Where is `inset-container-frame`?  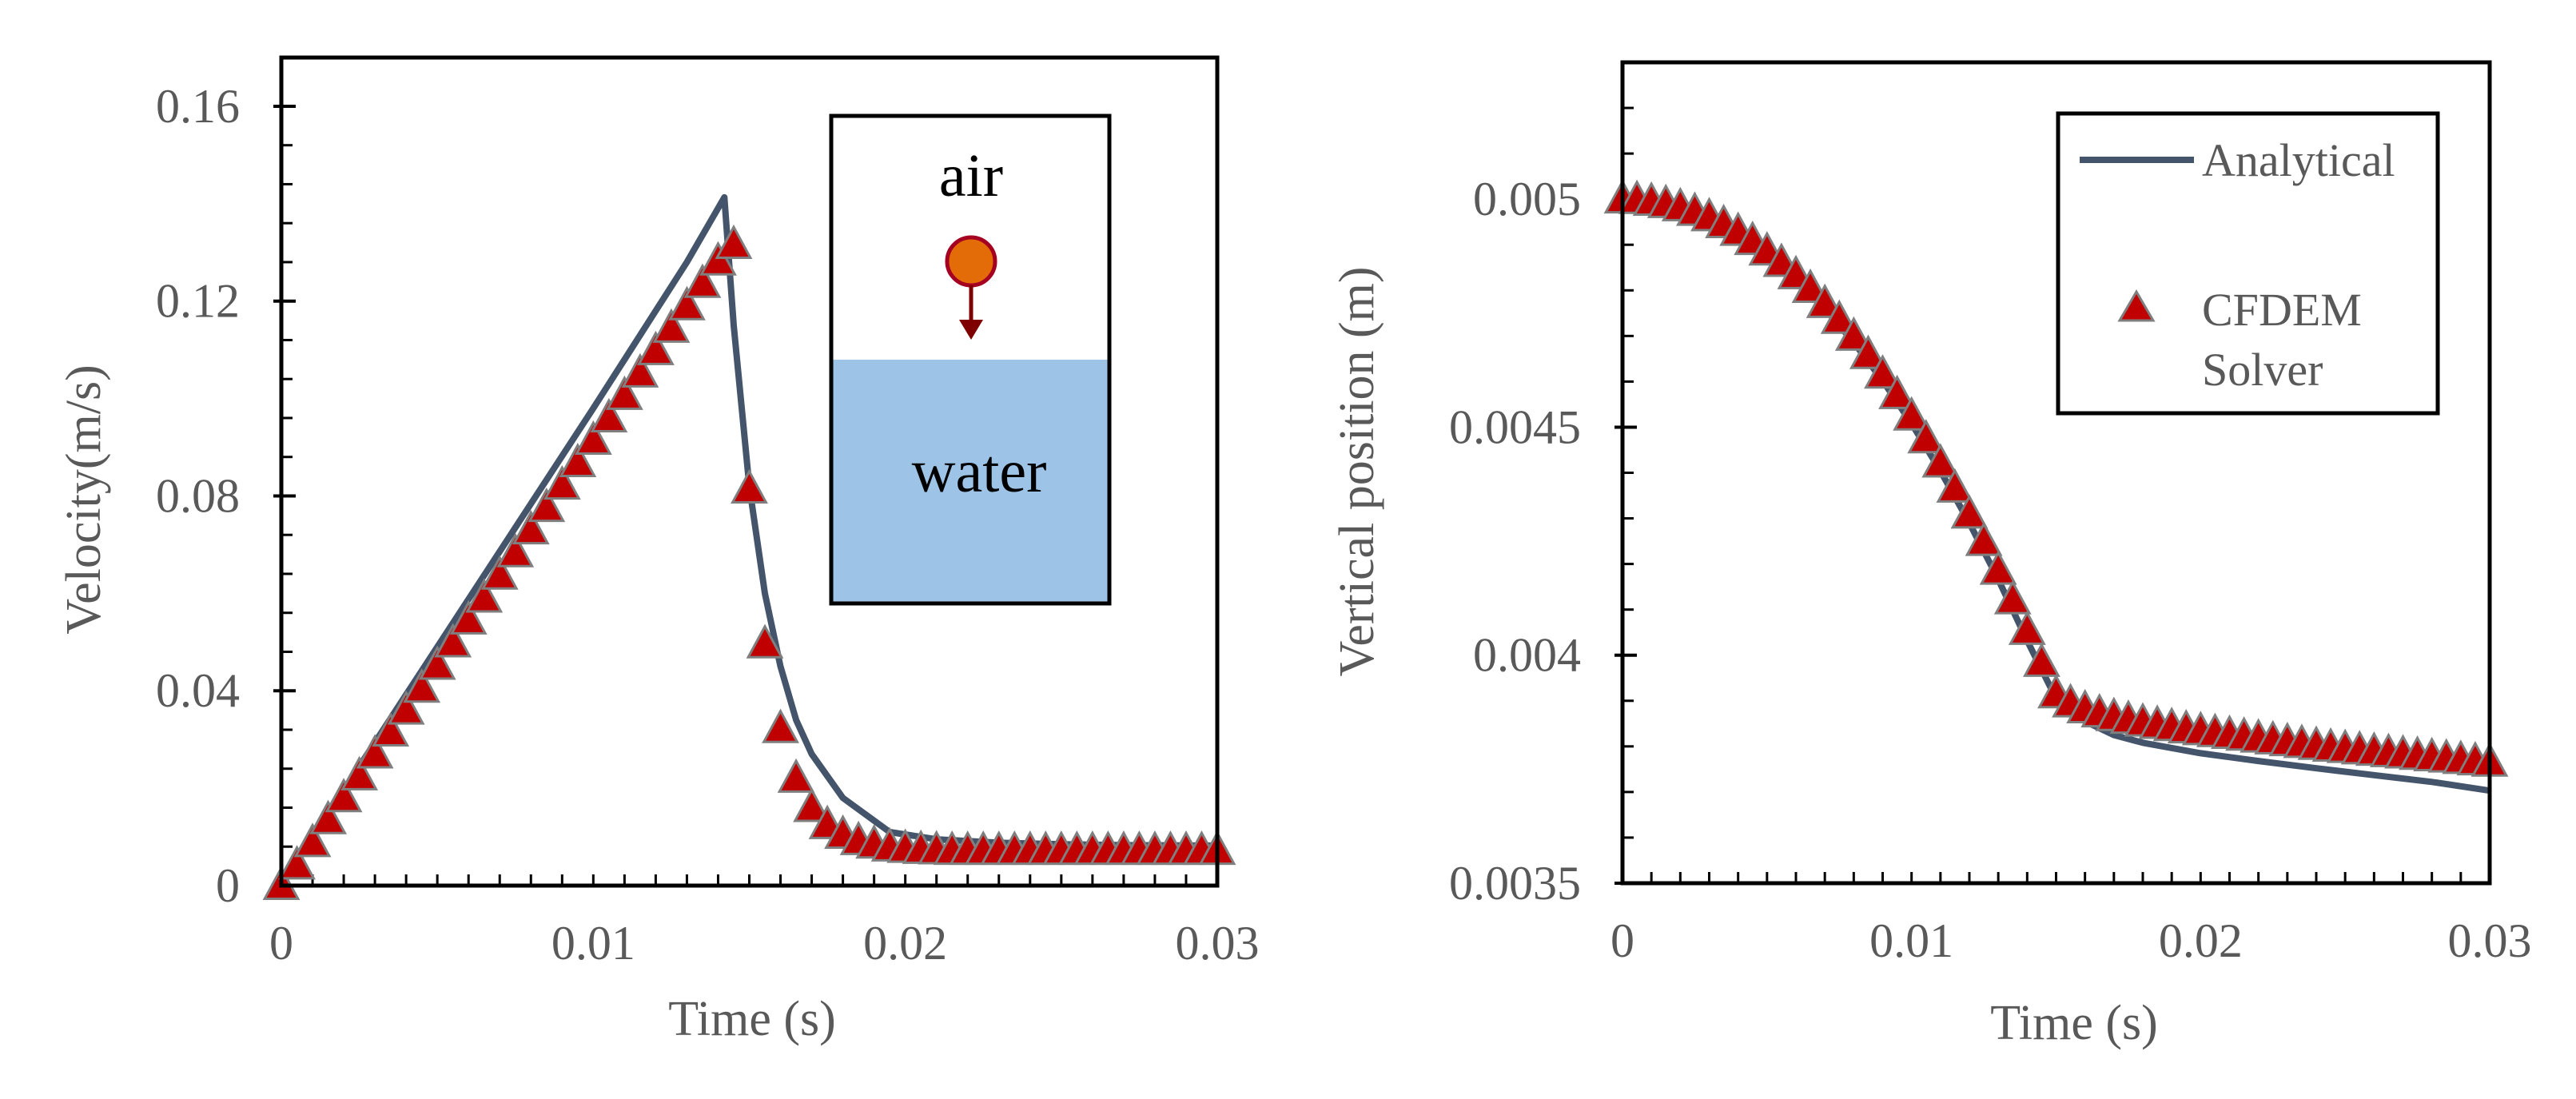
inset-container-frame is located at coordinates (970, 359).